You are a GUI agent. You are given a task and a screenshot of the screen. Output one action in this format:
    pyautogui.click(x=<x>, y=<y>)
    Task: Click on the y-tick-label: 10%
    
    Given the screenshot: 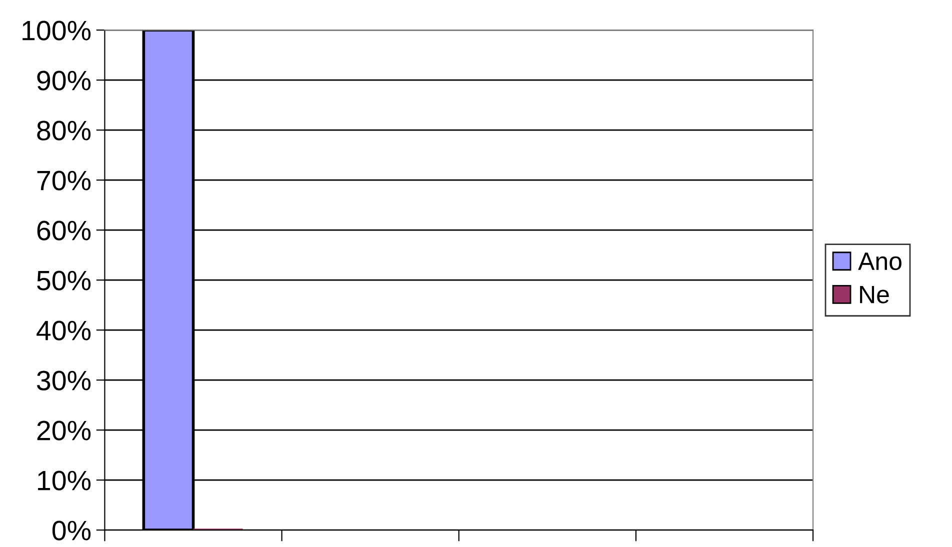 What is the action you would take?
    pyautogui.click(x=64, y=480)
    